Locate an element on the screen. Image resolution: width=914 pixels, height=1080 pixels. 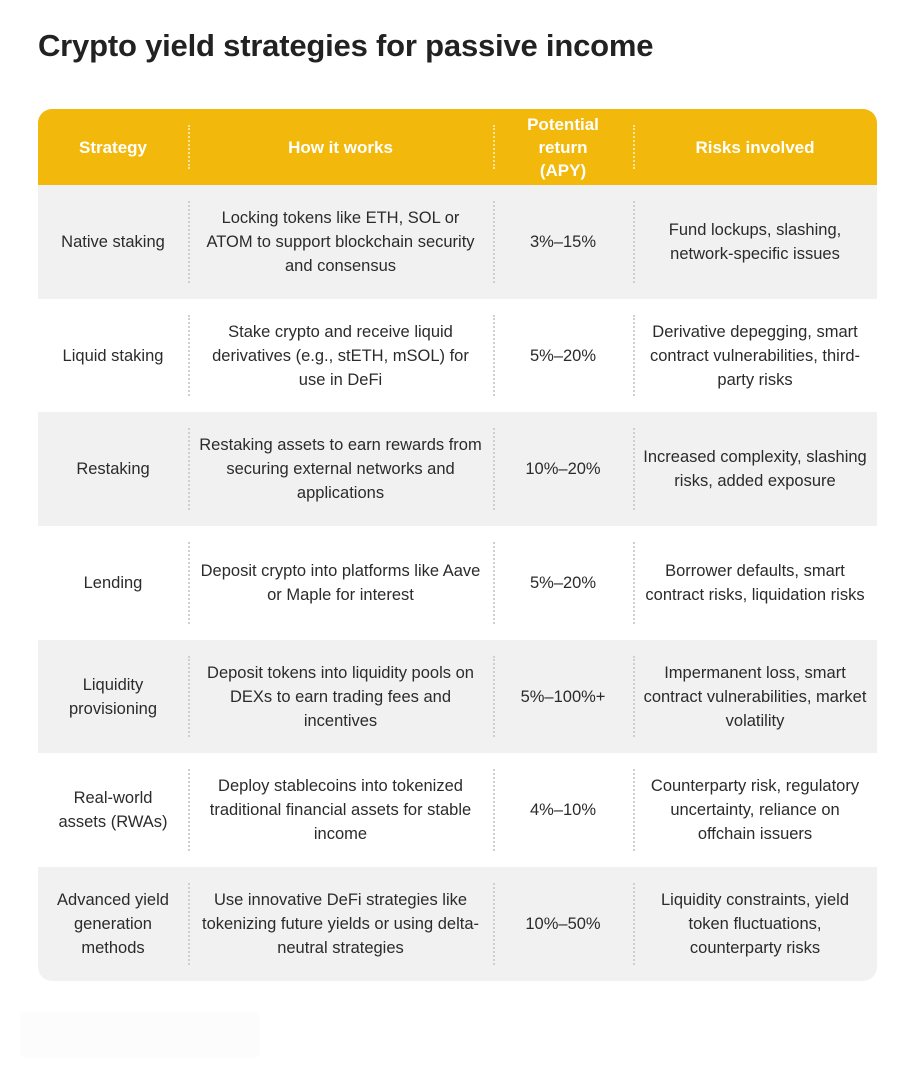
watermark-logo is located at coordinates (140, 1035).